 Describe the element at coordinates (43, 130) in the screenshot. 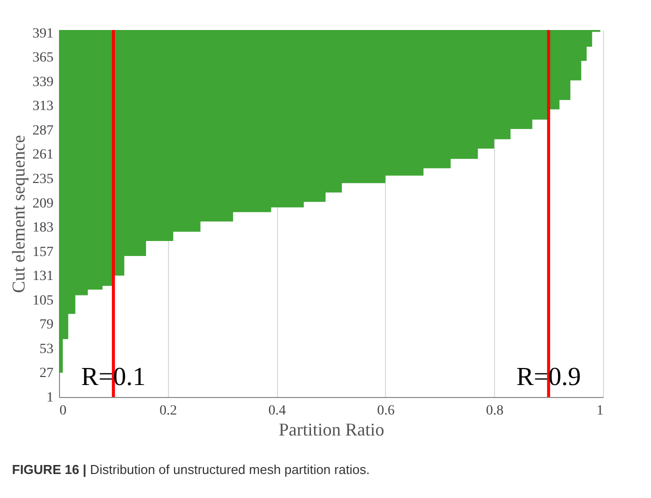

I see `y-tick-label: 287` at that location.